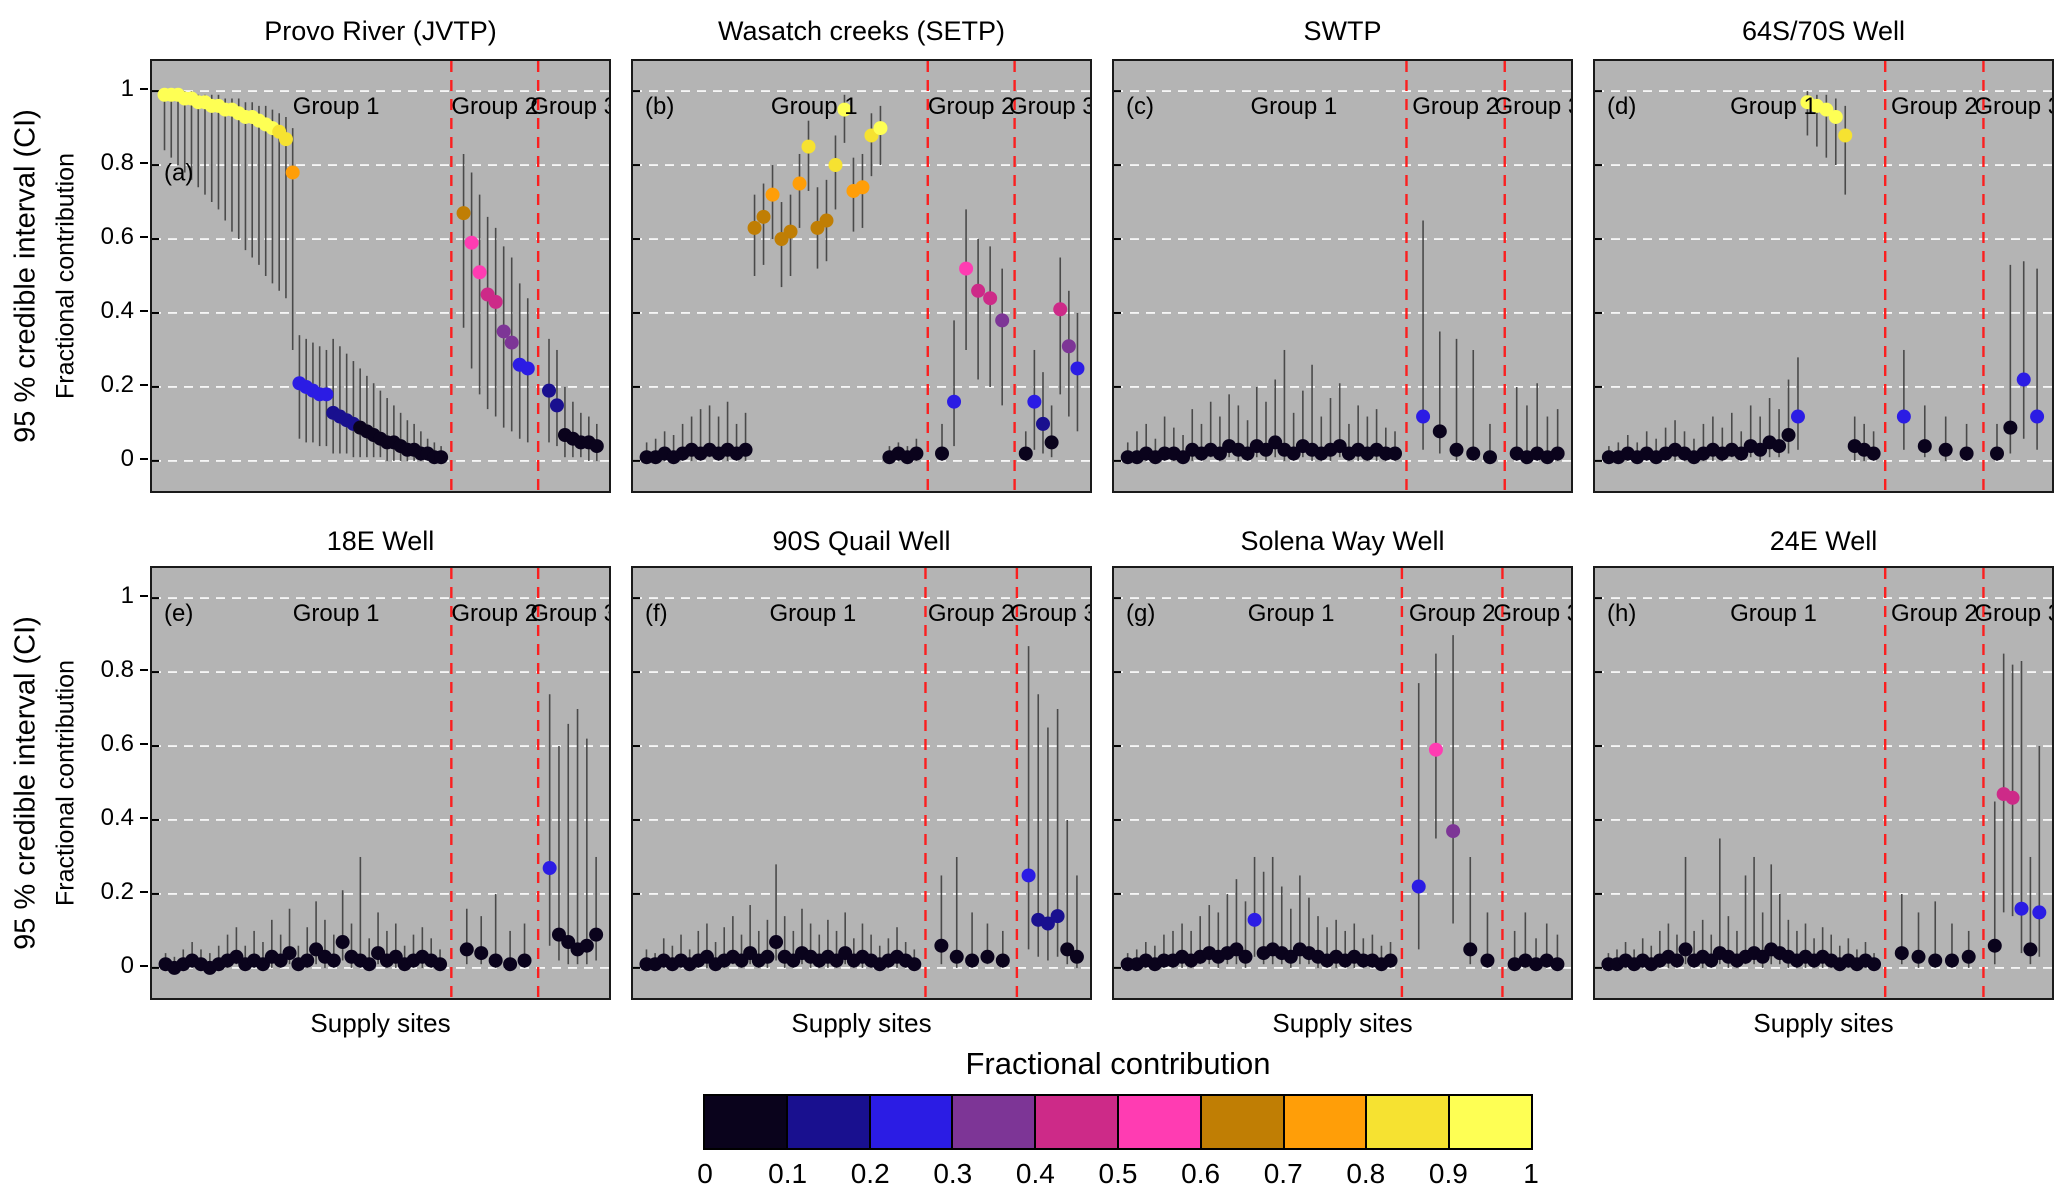 Image resolution: width=2067 pixels, height=1192 pixels. I want to click on y-tick-label: 0.8, so click(117, 163).